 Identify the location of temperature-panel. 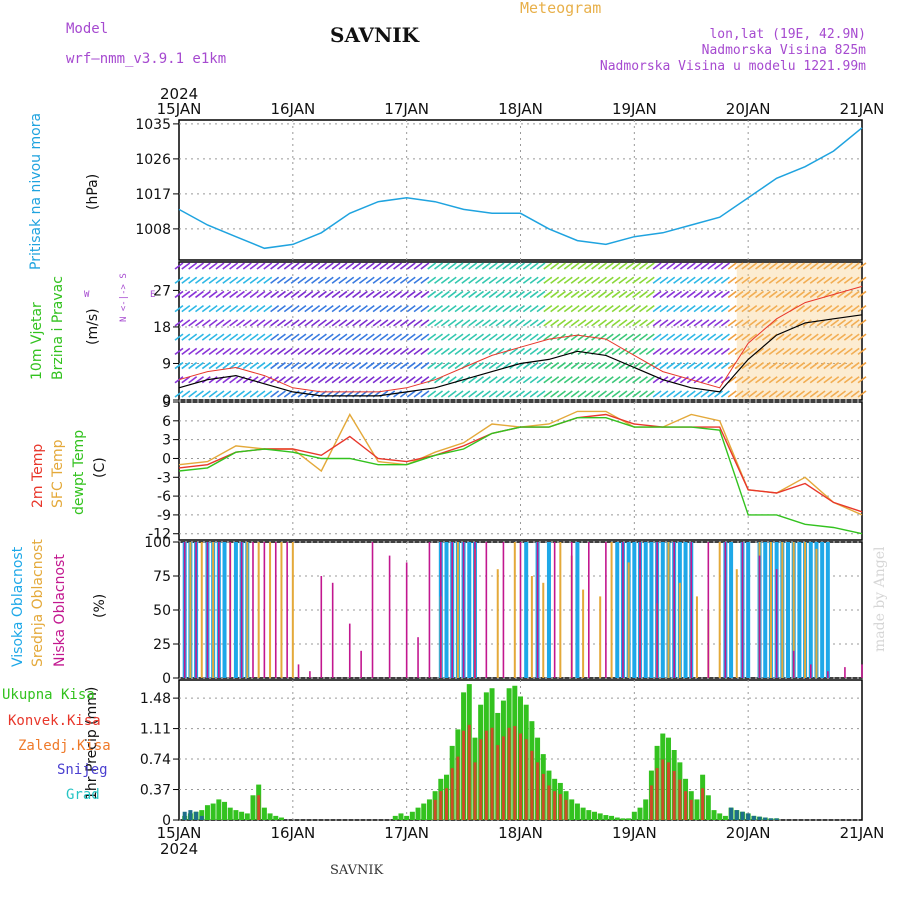
(520, 472).